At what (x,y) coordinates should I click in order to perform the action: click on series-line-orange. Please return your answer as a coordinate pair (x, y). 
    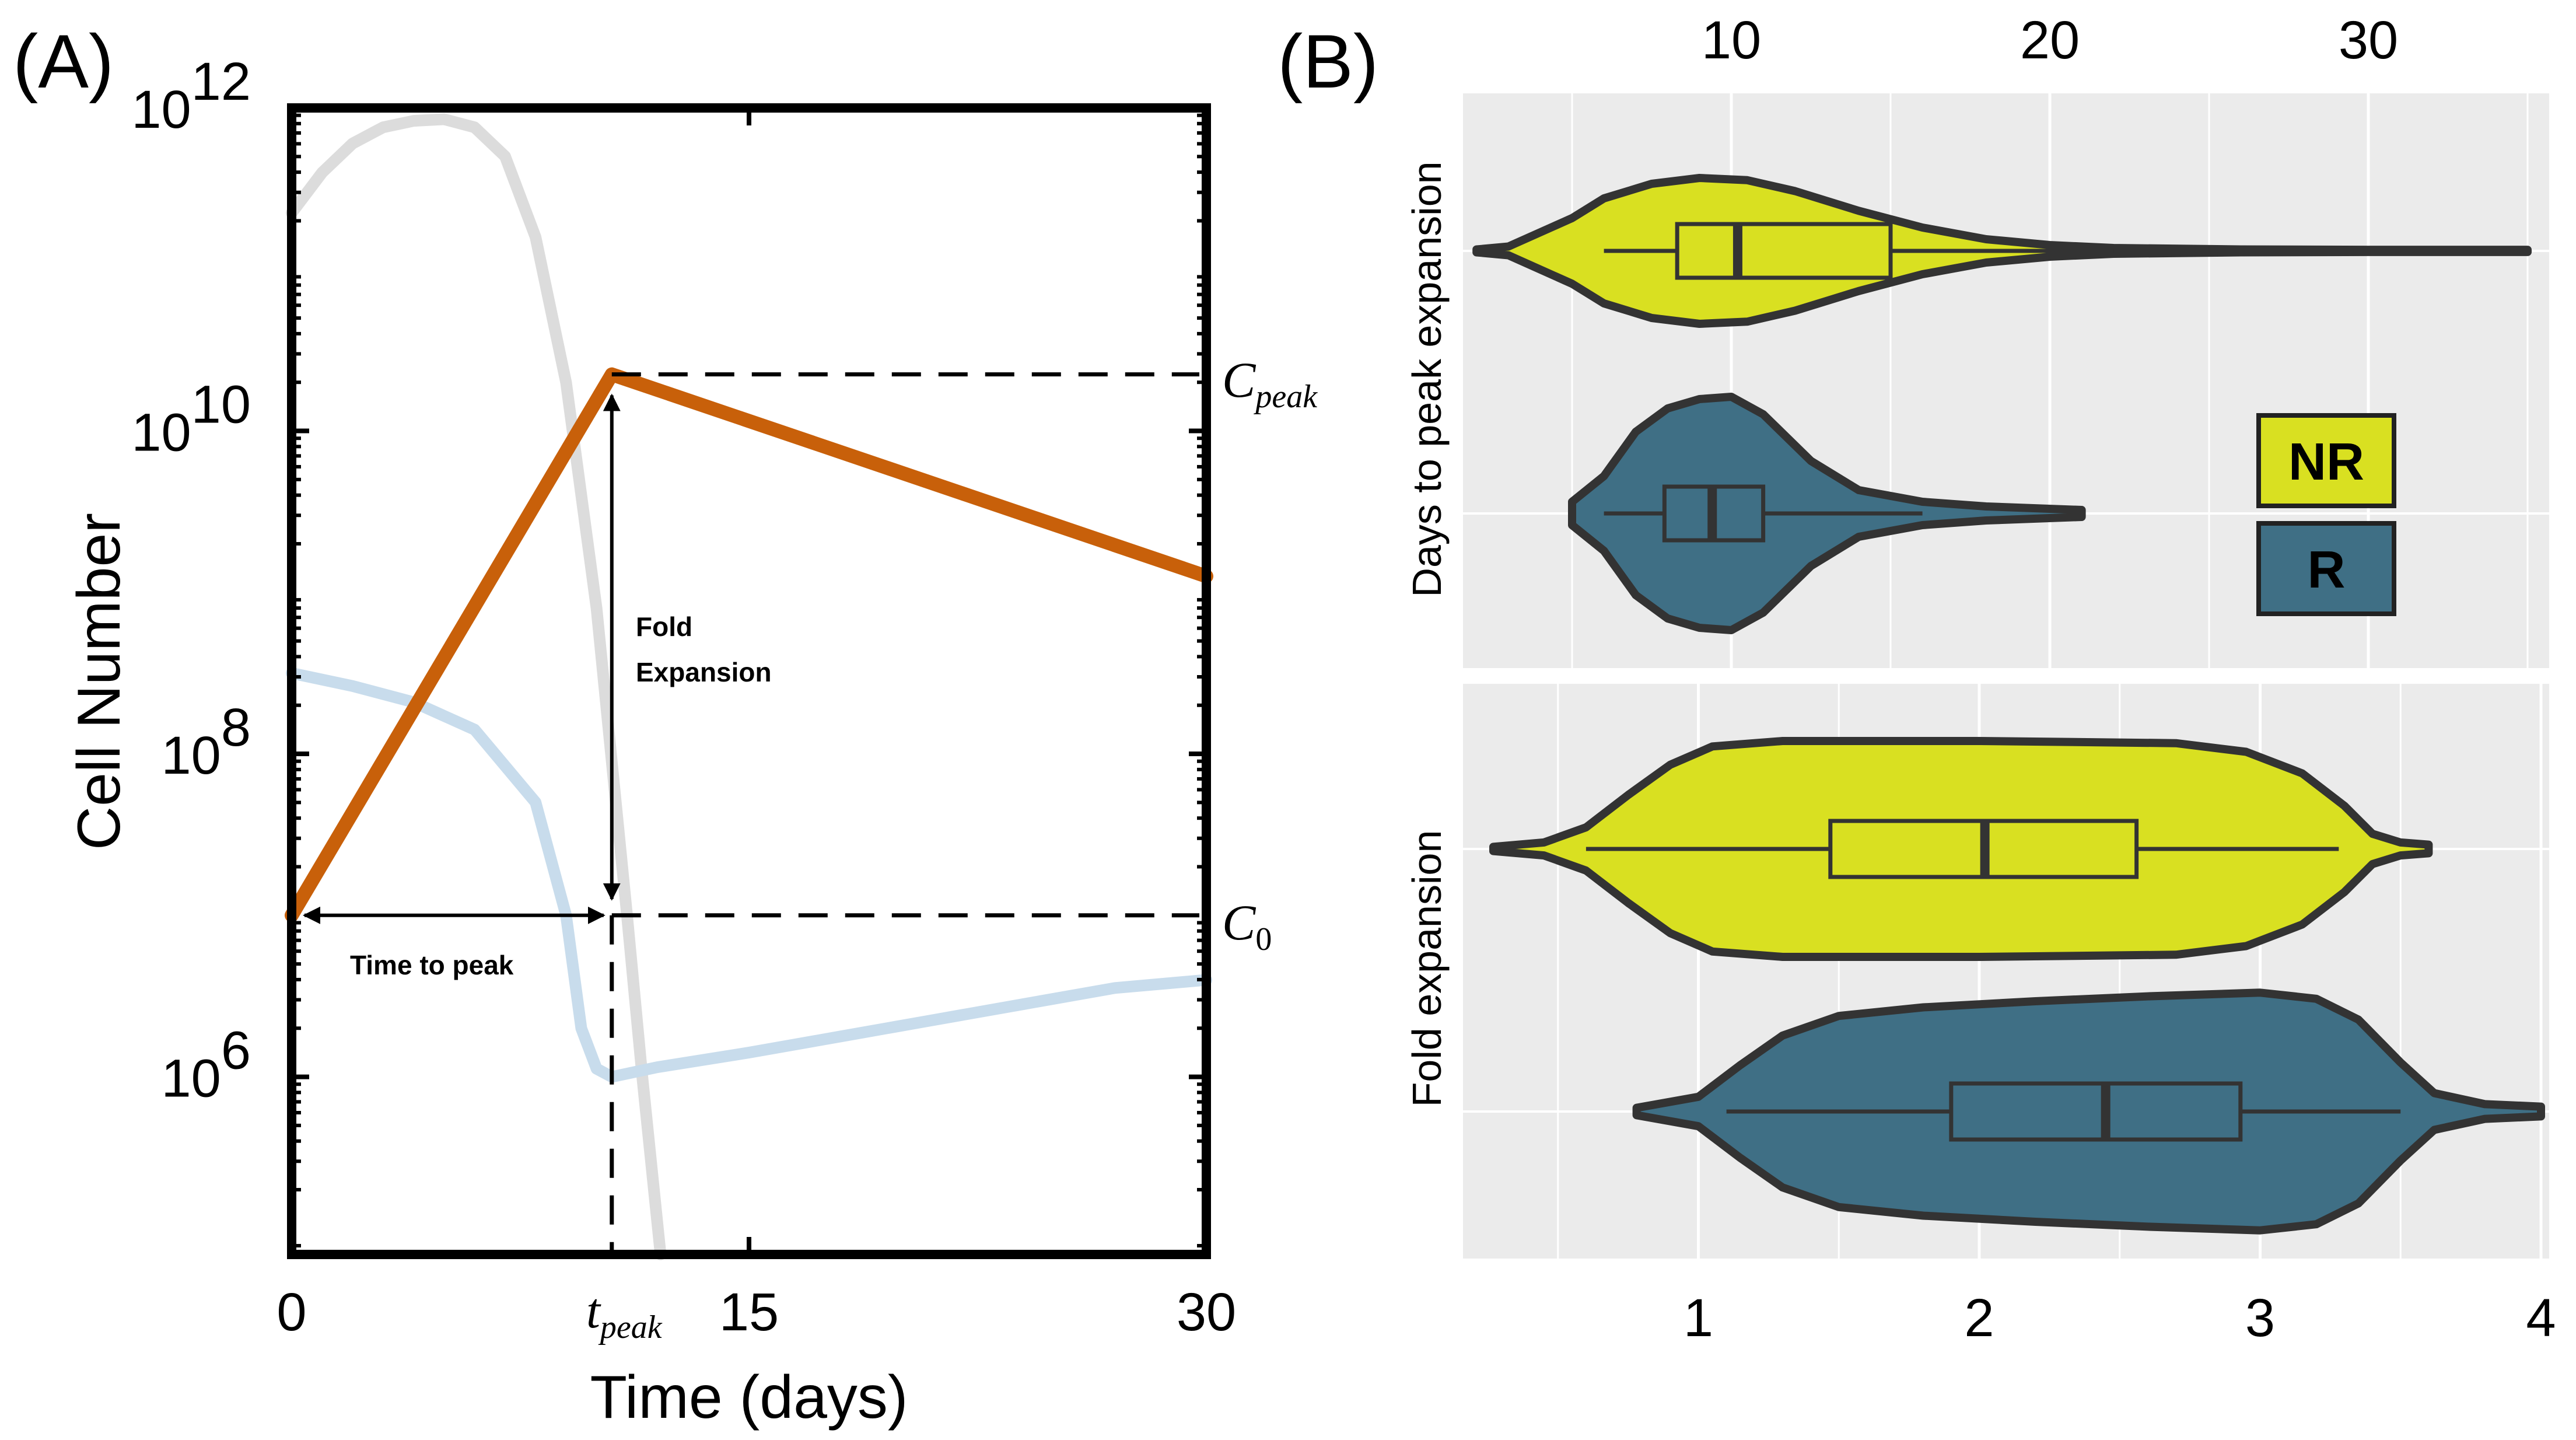
    Looking at the image, I should click on (749, 644).